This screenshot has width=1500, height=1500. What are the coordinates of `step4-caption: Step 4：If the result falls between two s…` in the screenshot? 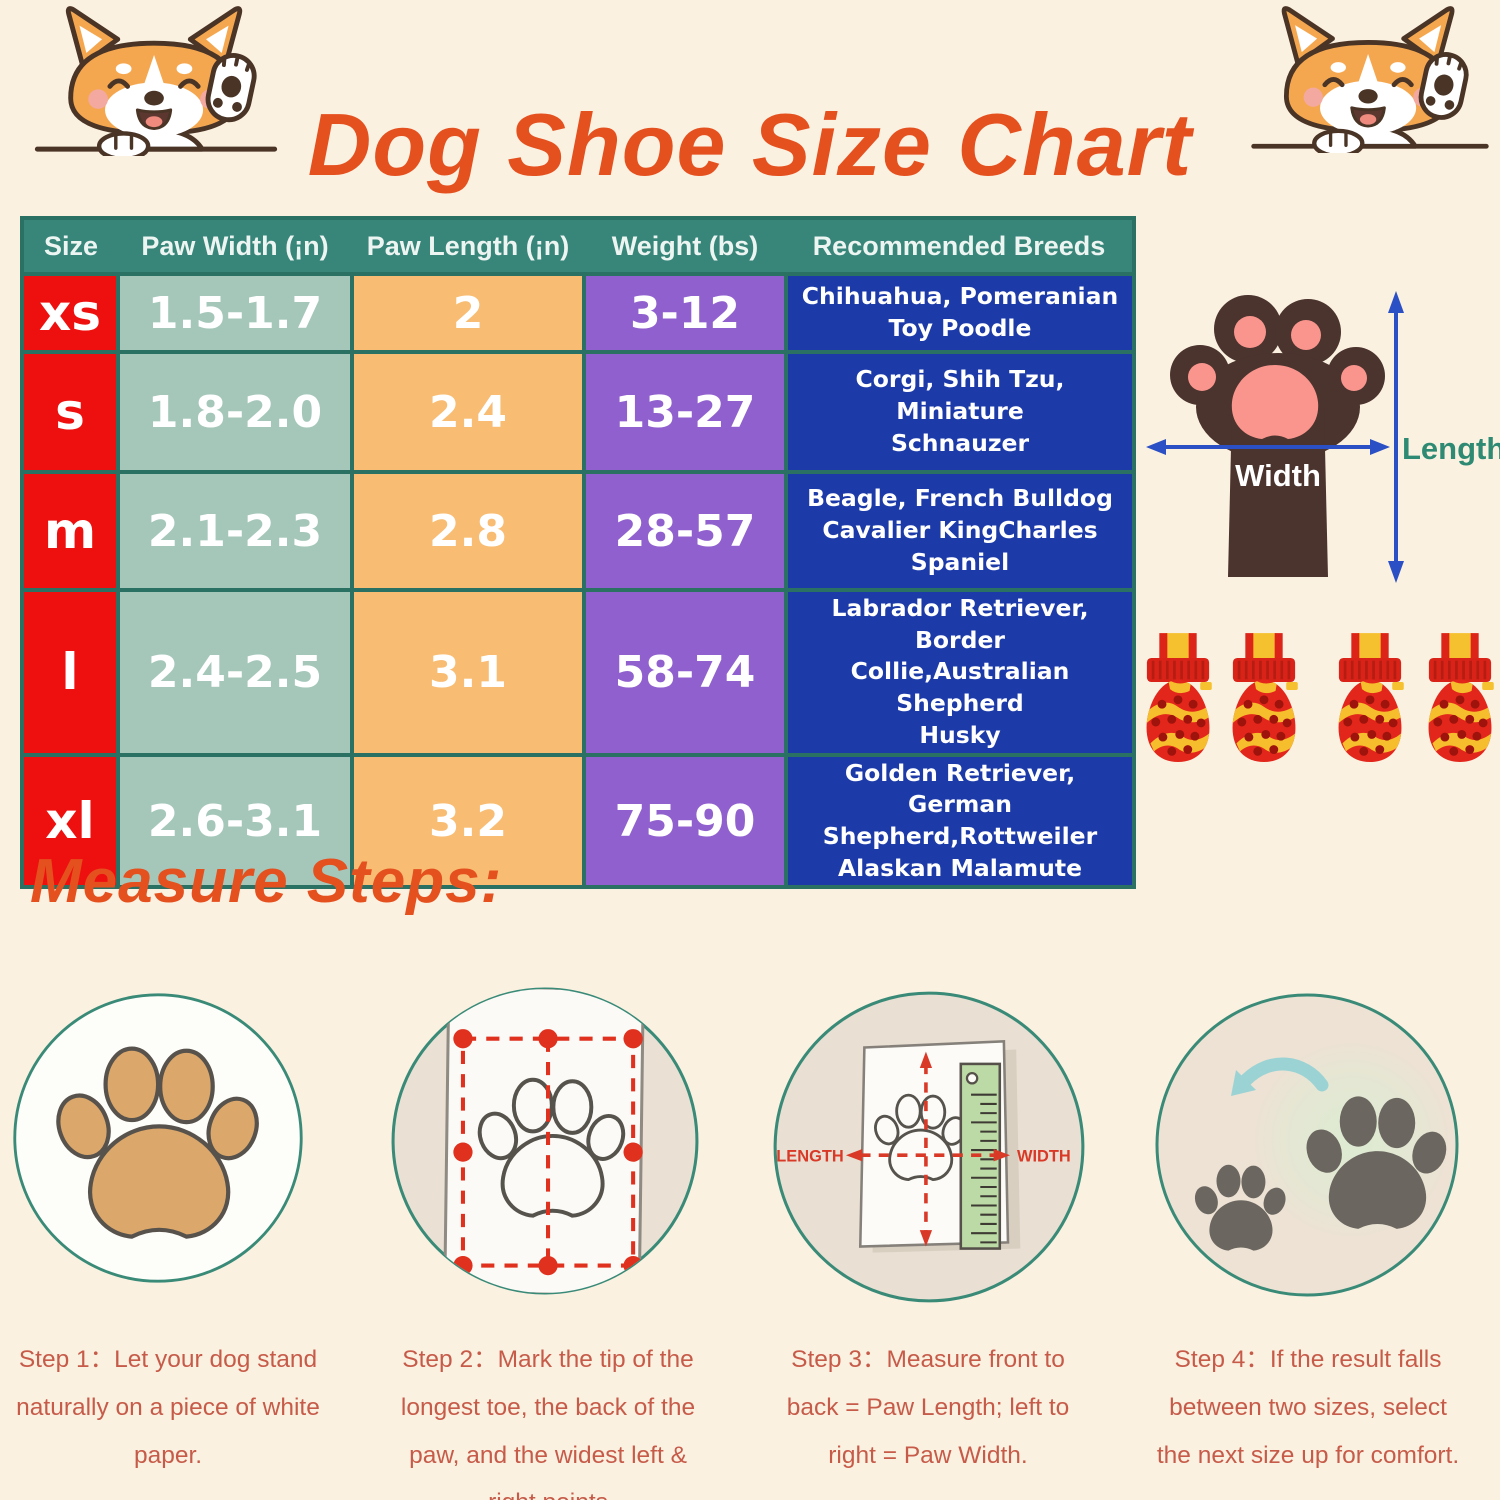 It's located at (1308, 1407).